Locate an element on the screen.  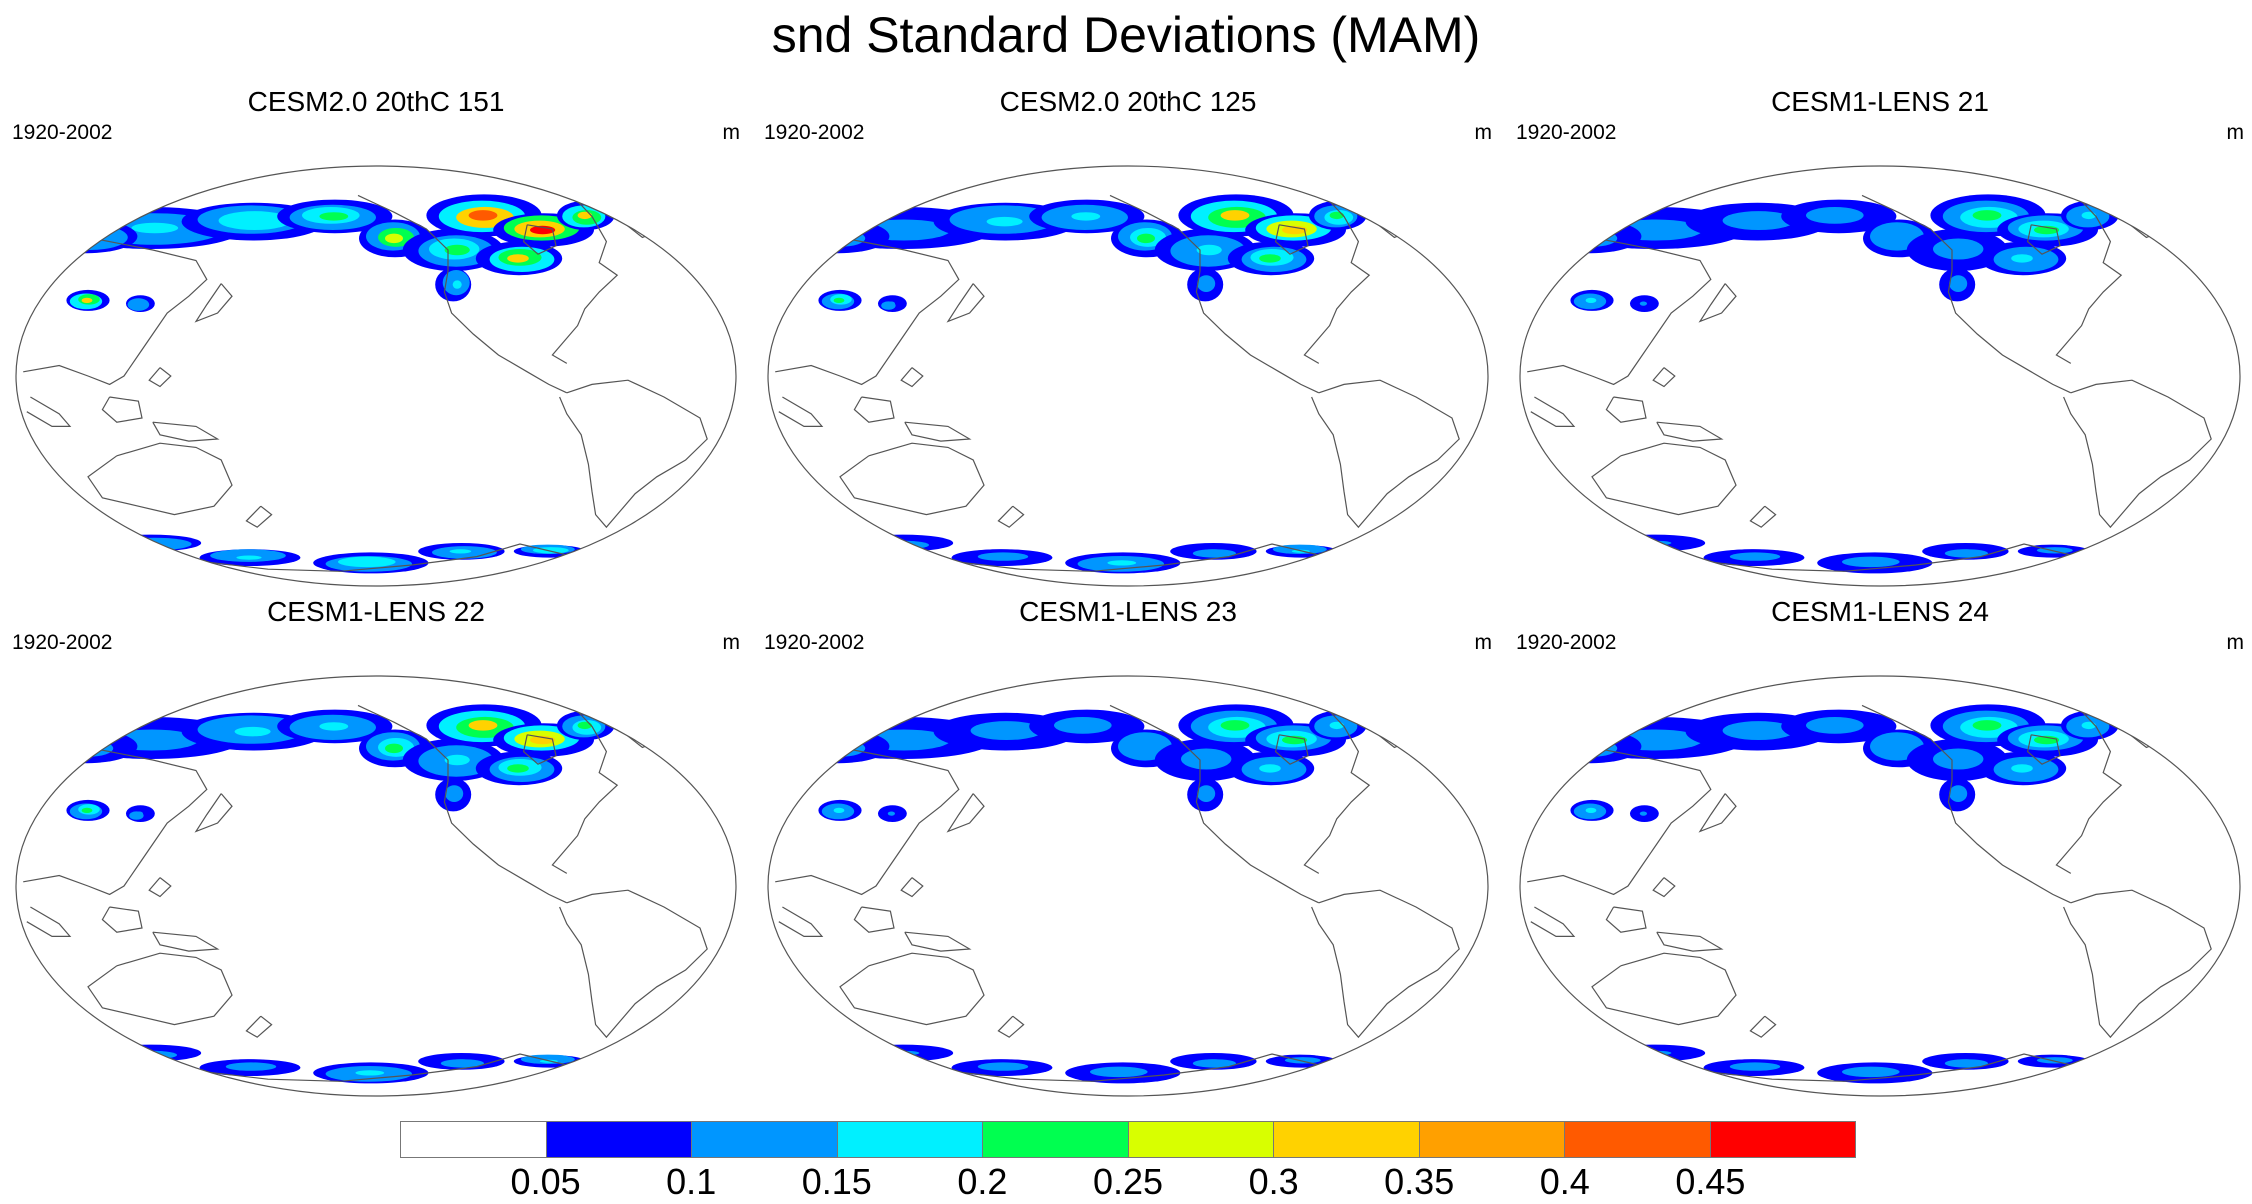
map-panel: CESM2.0 20thC 125 1920-2002 m is located at coordinates (1128, 335).